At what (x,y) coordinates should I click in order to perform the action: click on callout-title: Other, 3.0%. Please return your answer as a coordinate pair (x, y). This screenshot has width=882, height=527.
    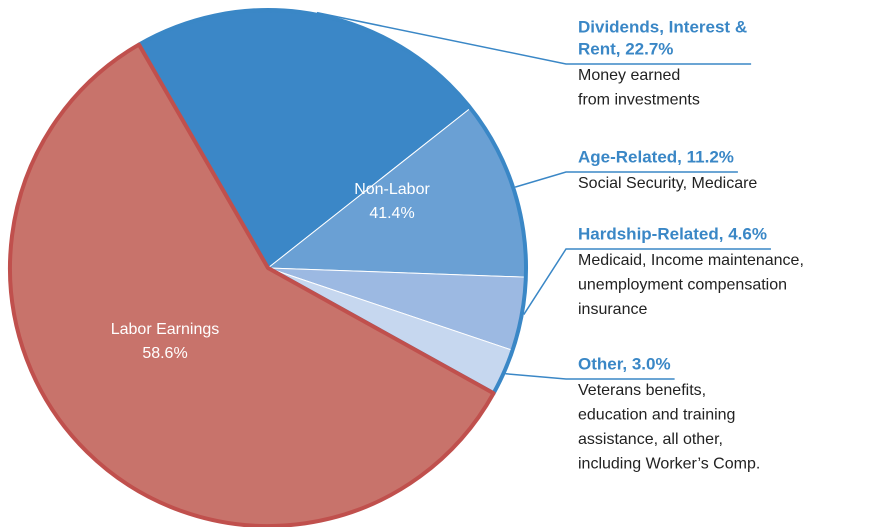
    Looking at the image, I should click on (624, 363).